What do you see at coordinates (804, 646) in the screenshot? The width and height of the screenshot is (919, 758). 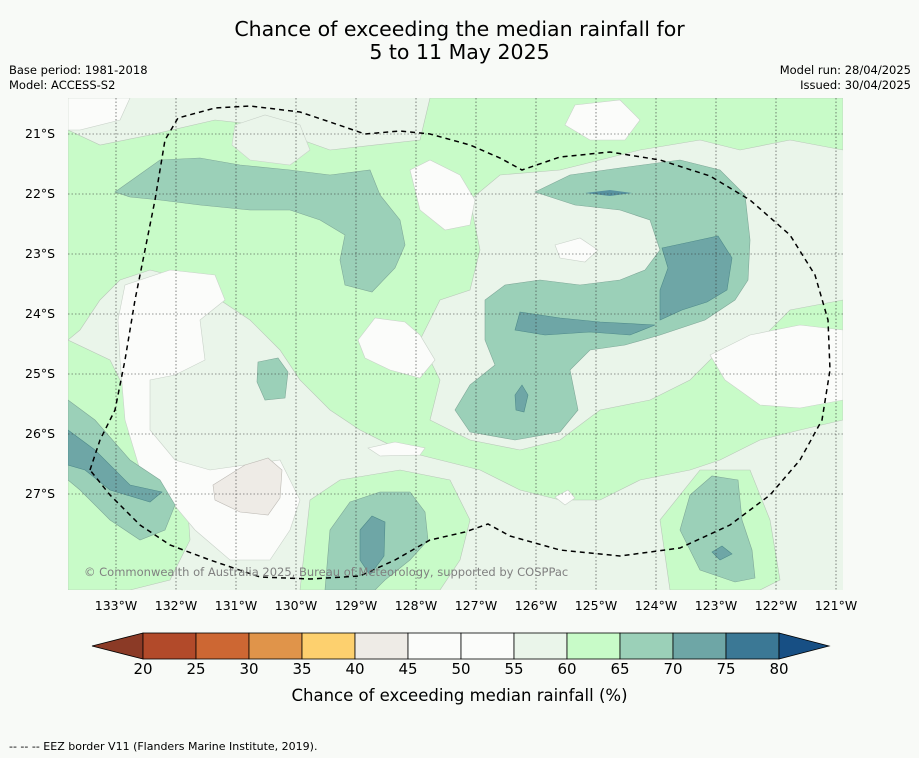 I see `colorbar-extend-high` at bounding box center [804, 646].